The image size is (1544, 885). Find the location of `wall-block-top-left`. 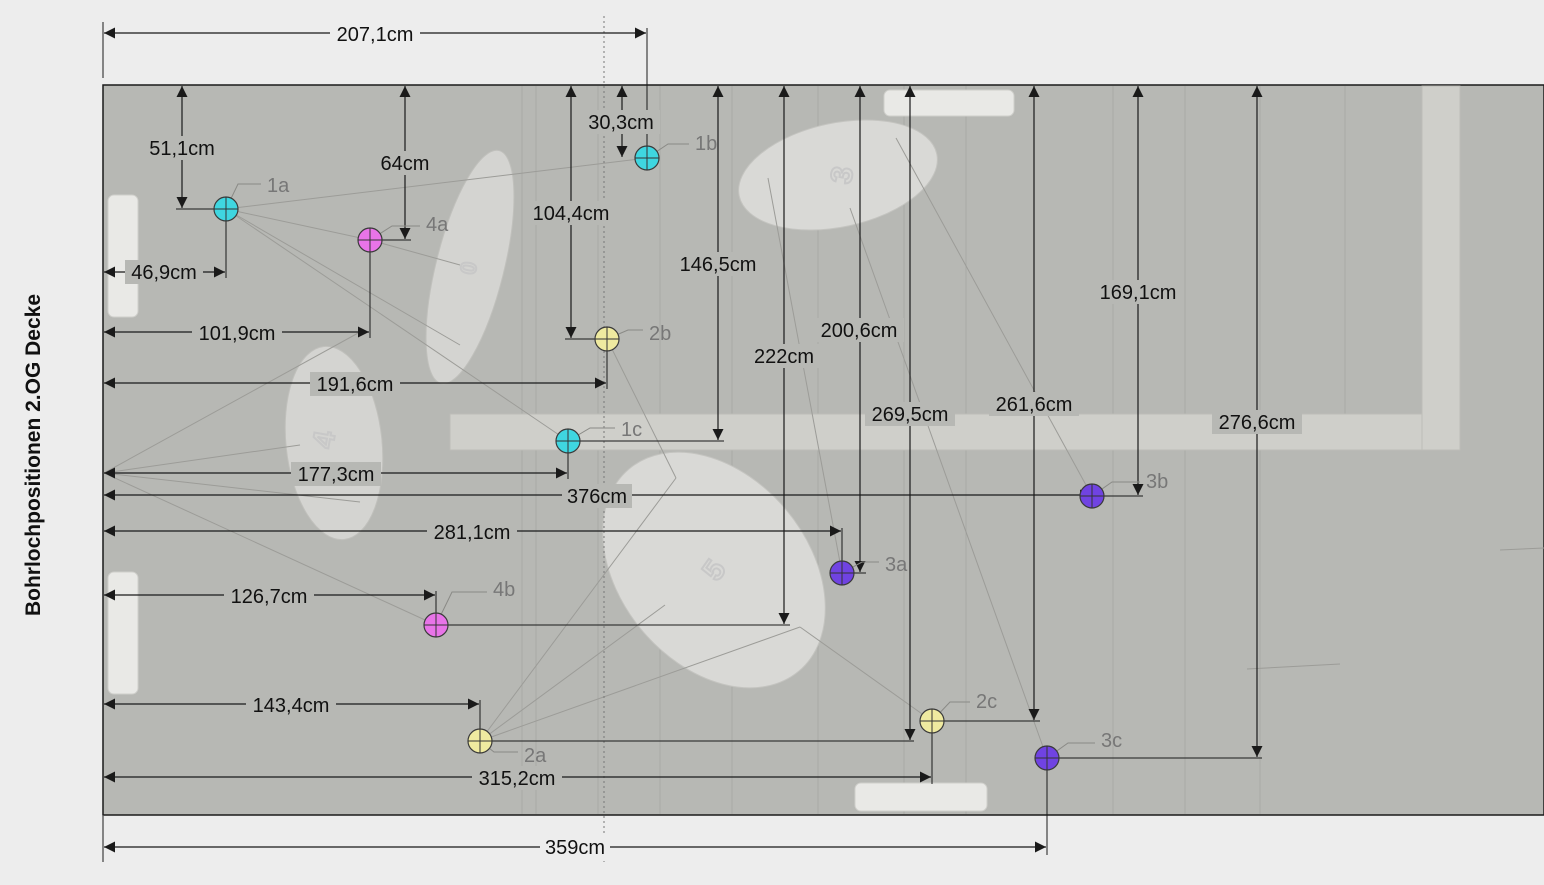

wall-block-top-left is located at coordinates (123, 256).